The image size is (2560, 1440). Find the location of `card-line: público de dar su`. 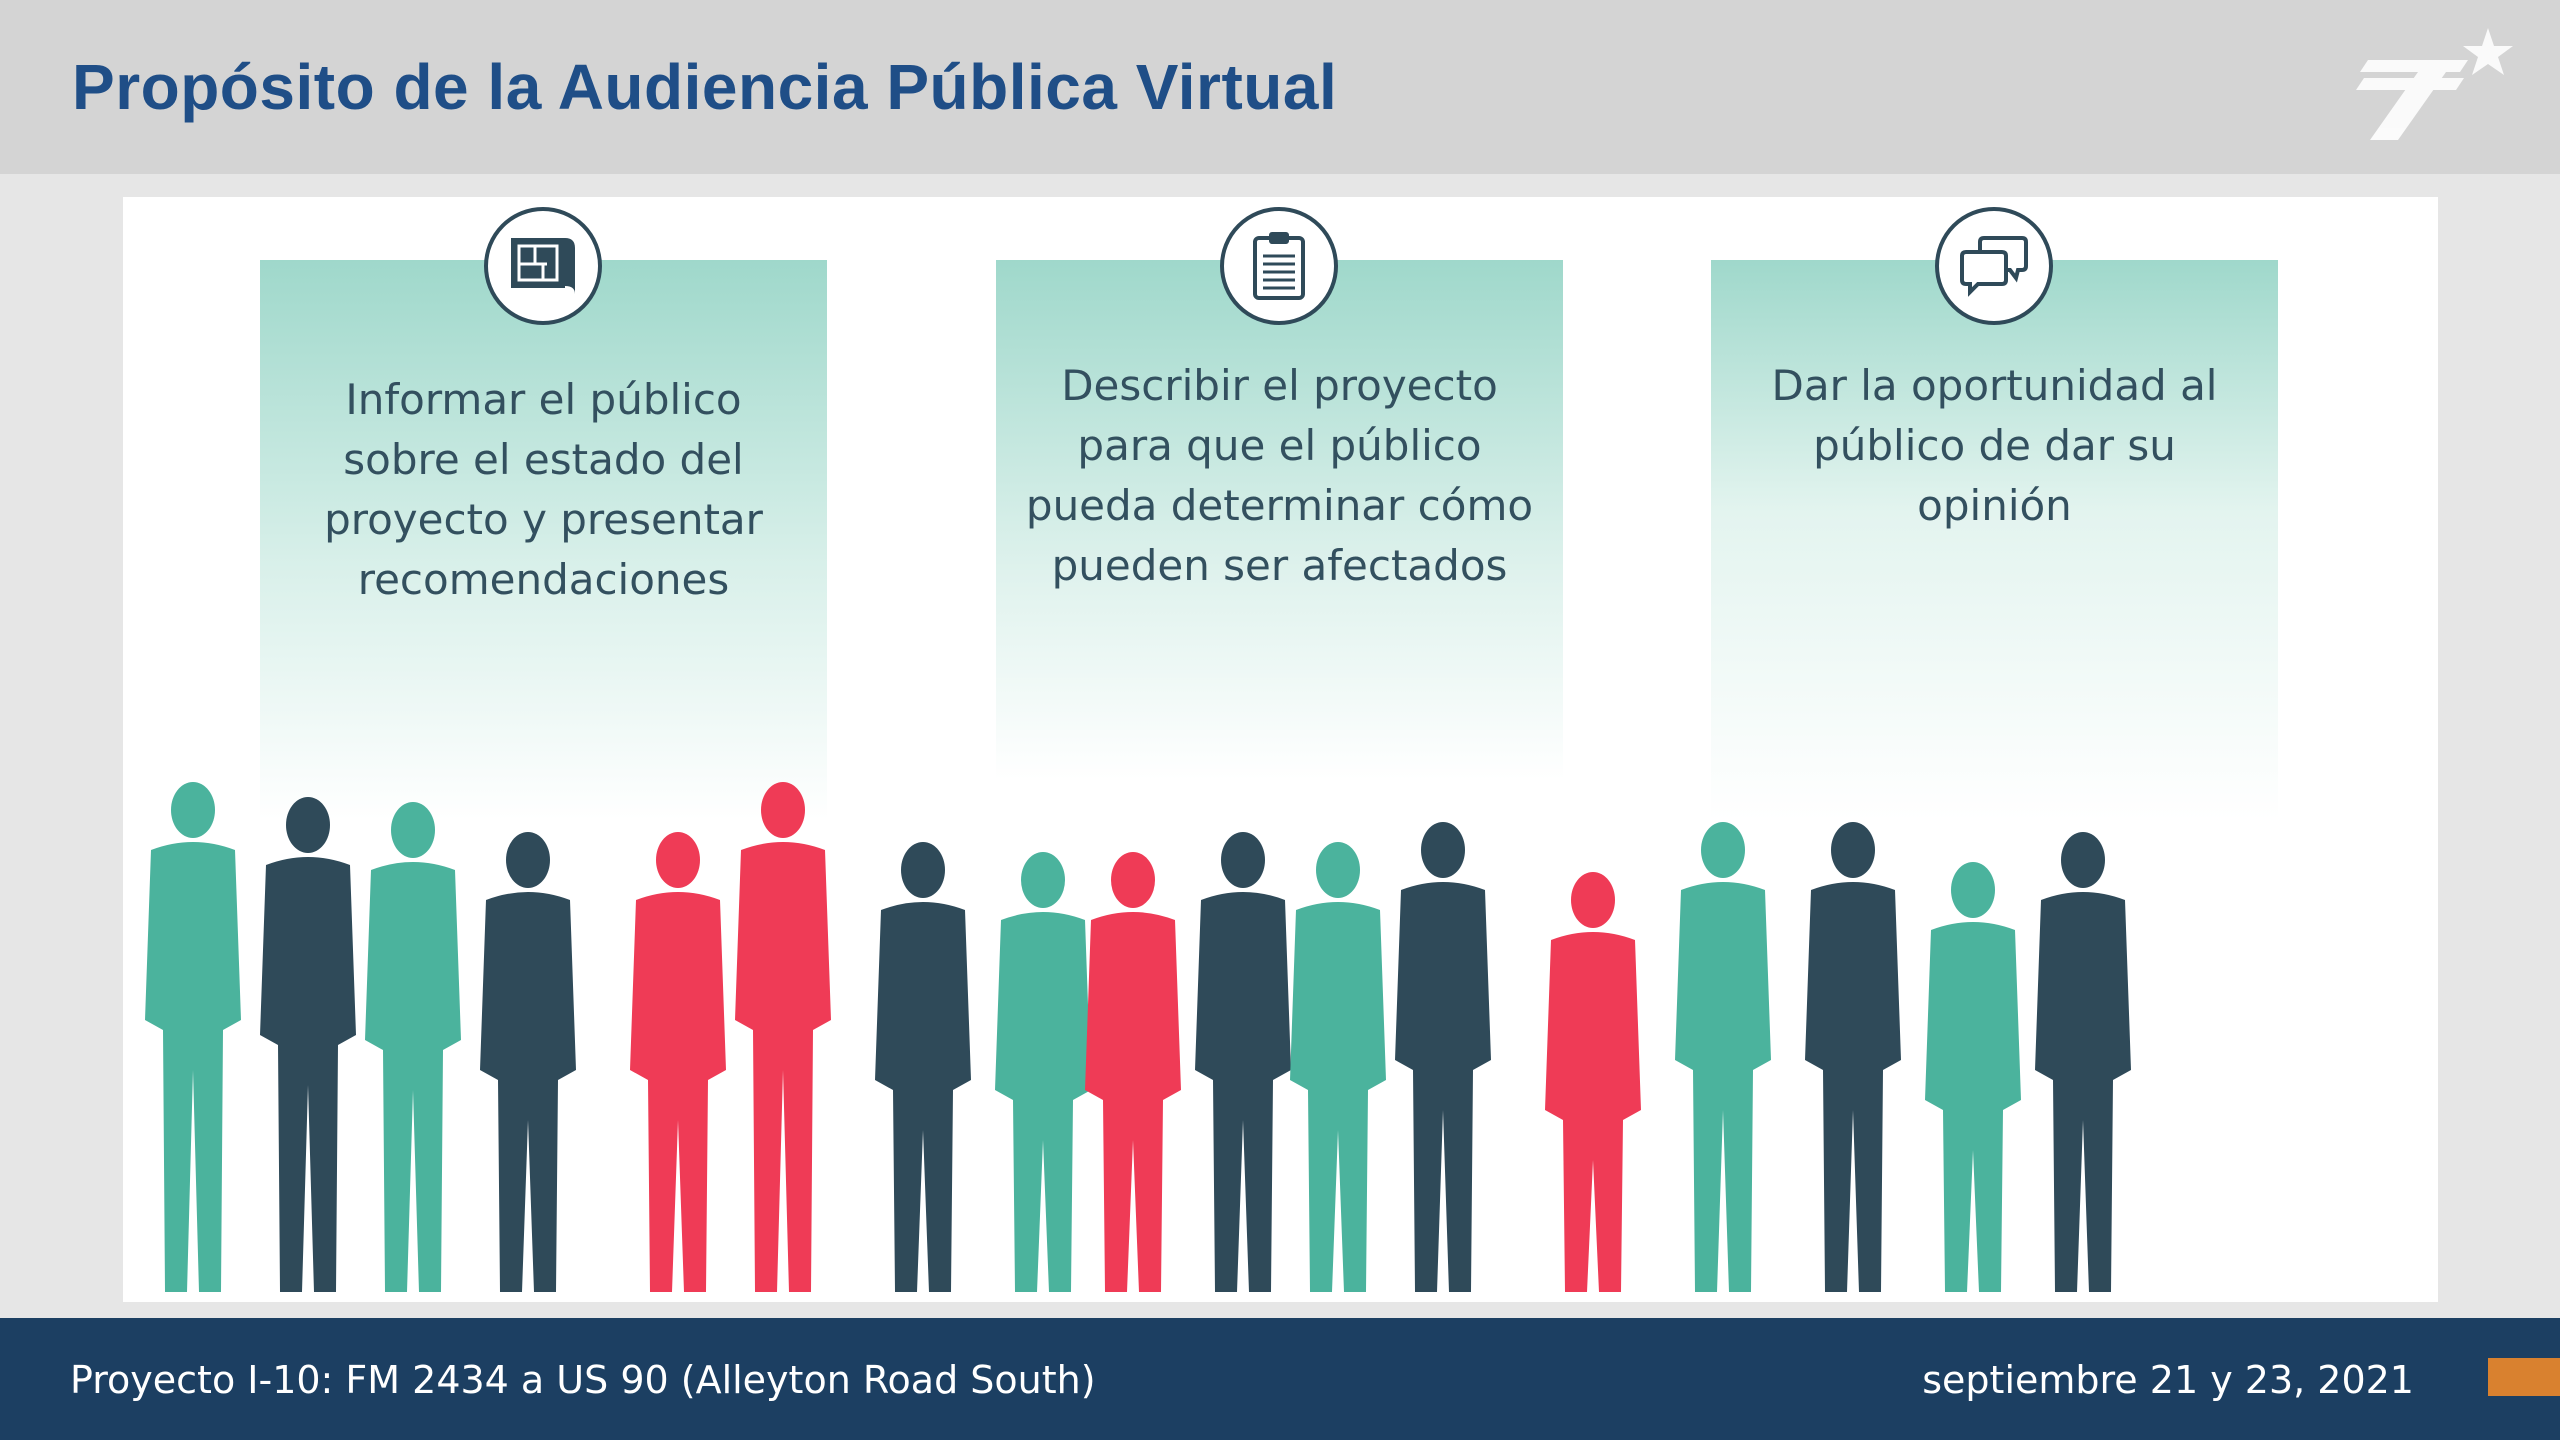

card-line: público de dar su is located at coordinates (1994, 445).